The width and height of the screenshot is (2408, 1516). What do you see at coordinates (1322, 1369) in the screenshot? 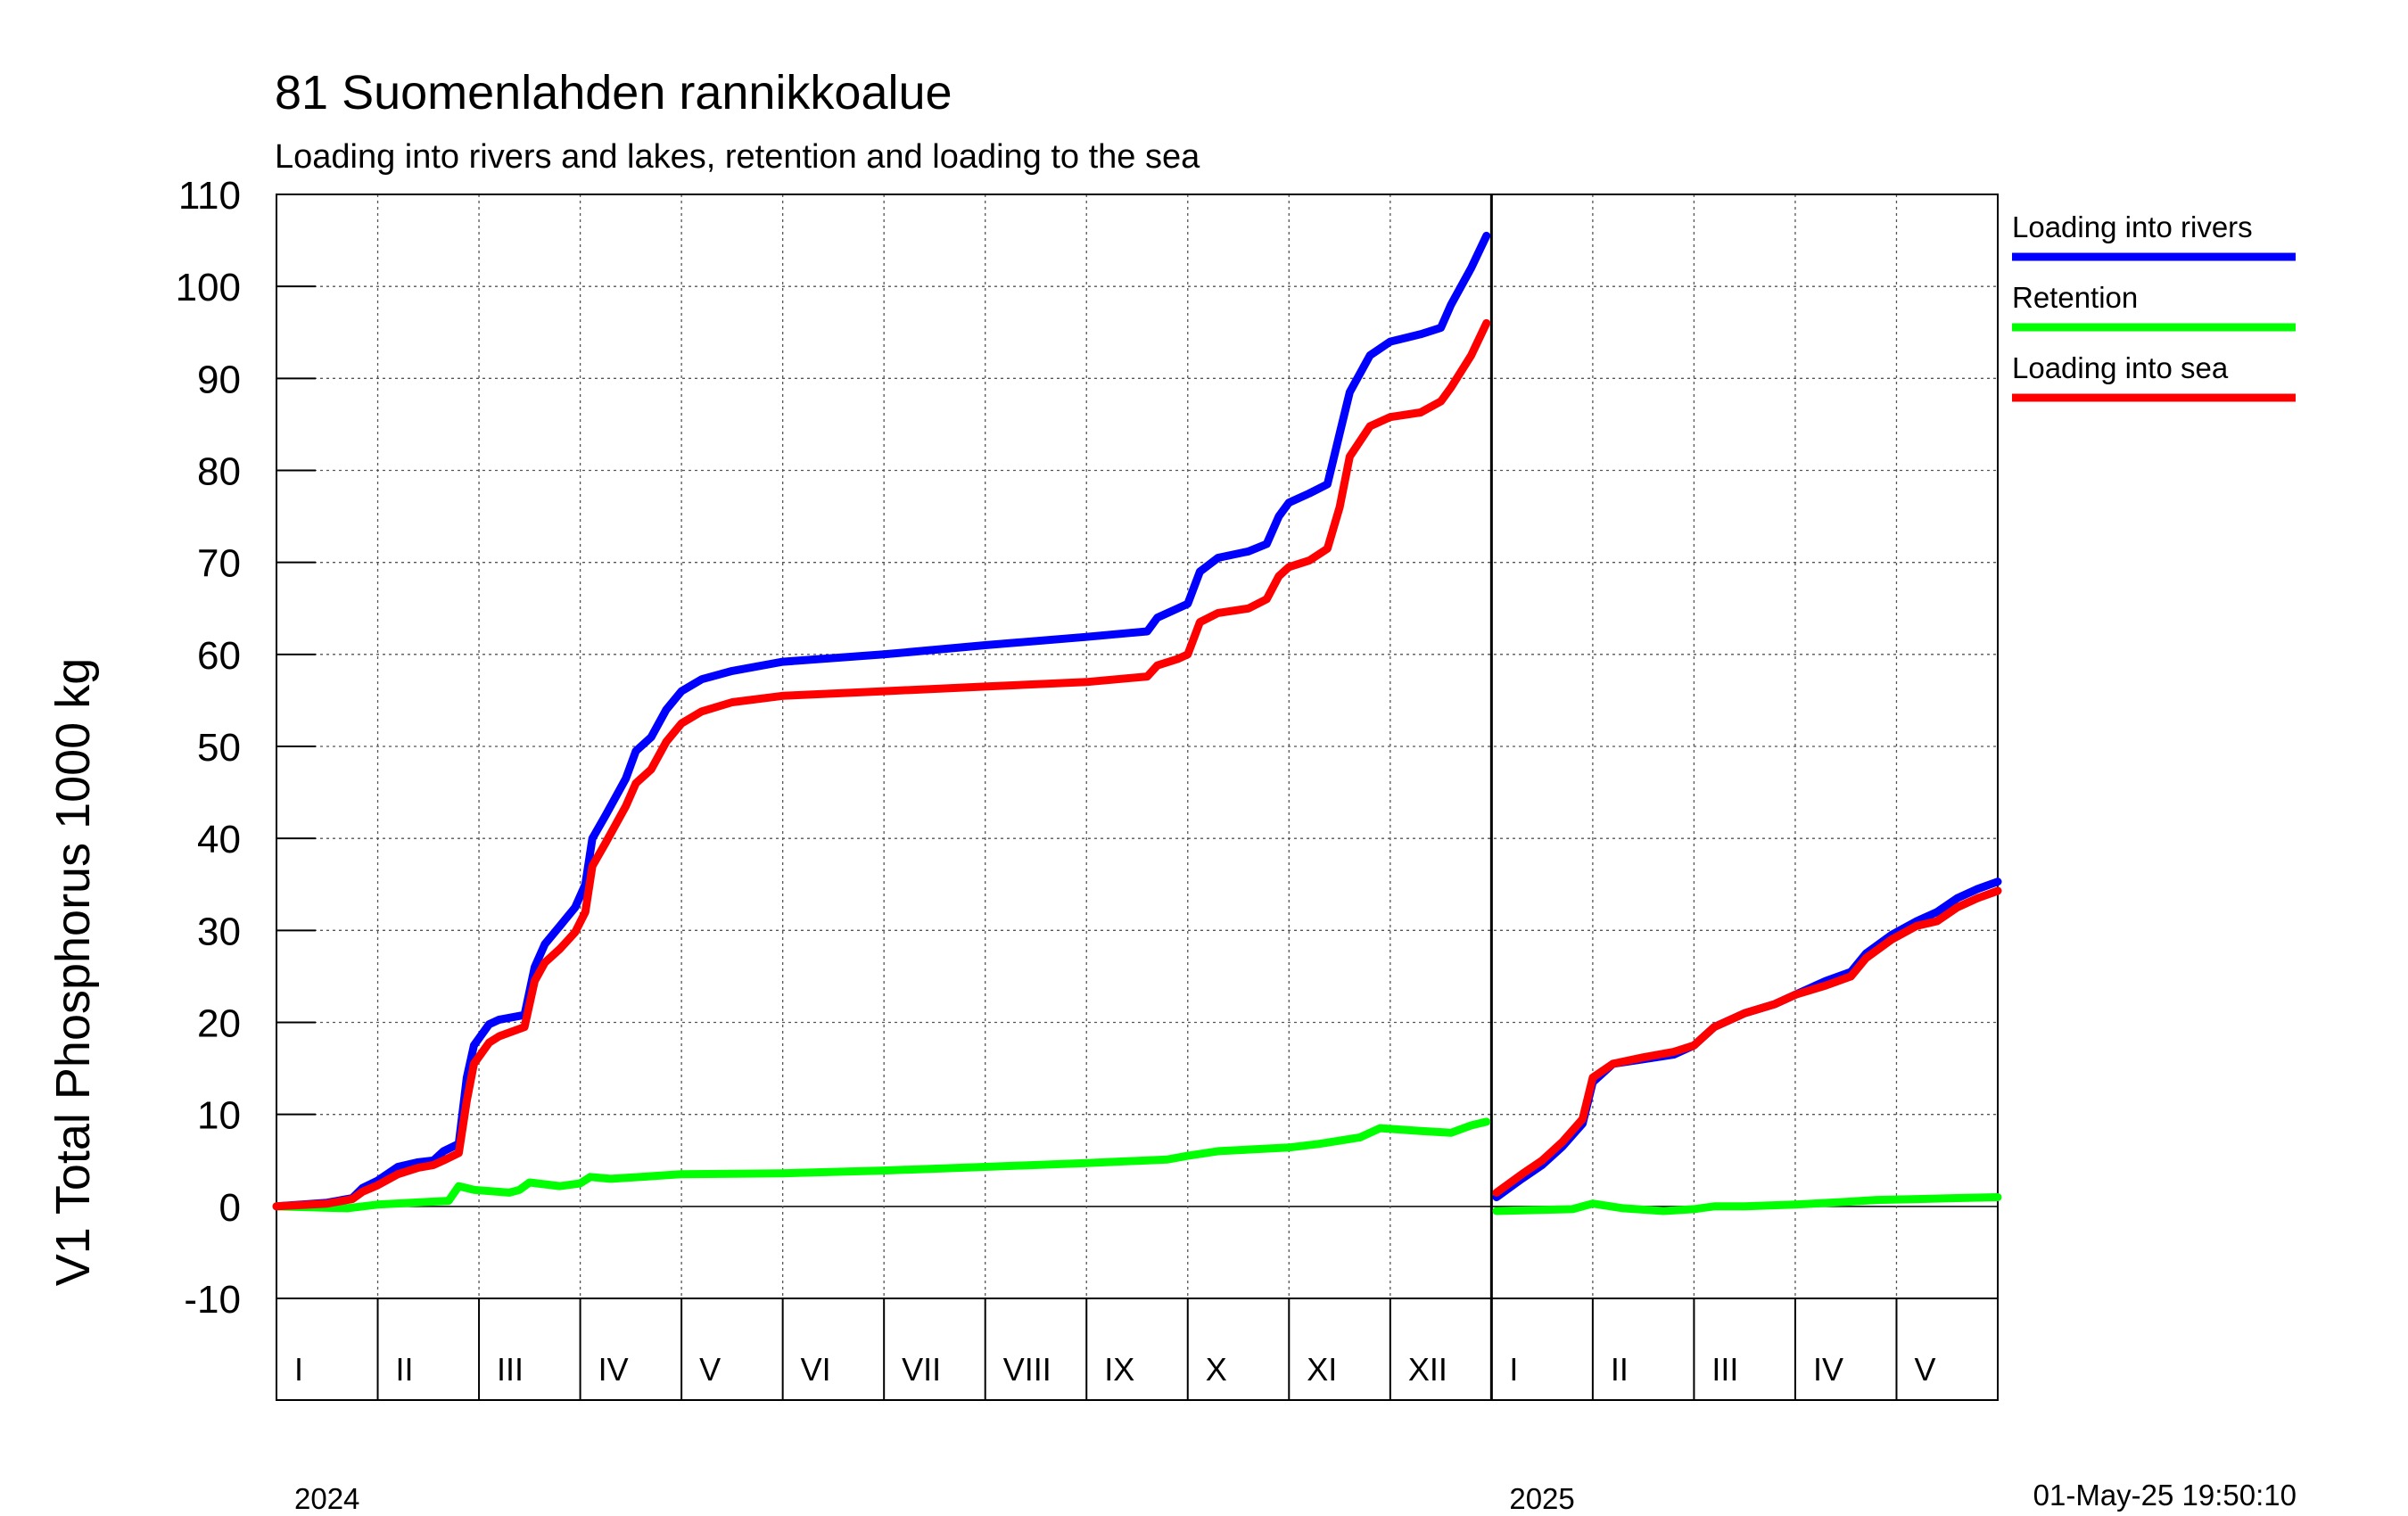
I see `month-label: XI` at bounding box center [1322, 1369].